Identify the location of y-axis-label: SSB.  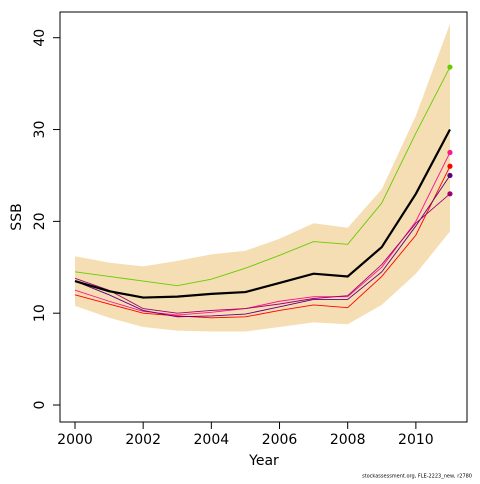
(17, 216).